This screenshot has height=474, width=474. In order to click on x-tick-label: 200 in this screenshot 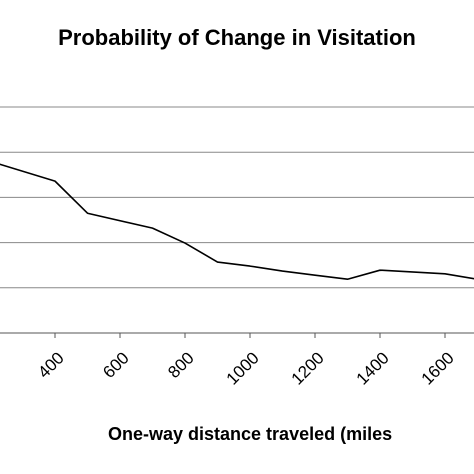, I will do `click(1, 364)`.